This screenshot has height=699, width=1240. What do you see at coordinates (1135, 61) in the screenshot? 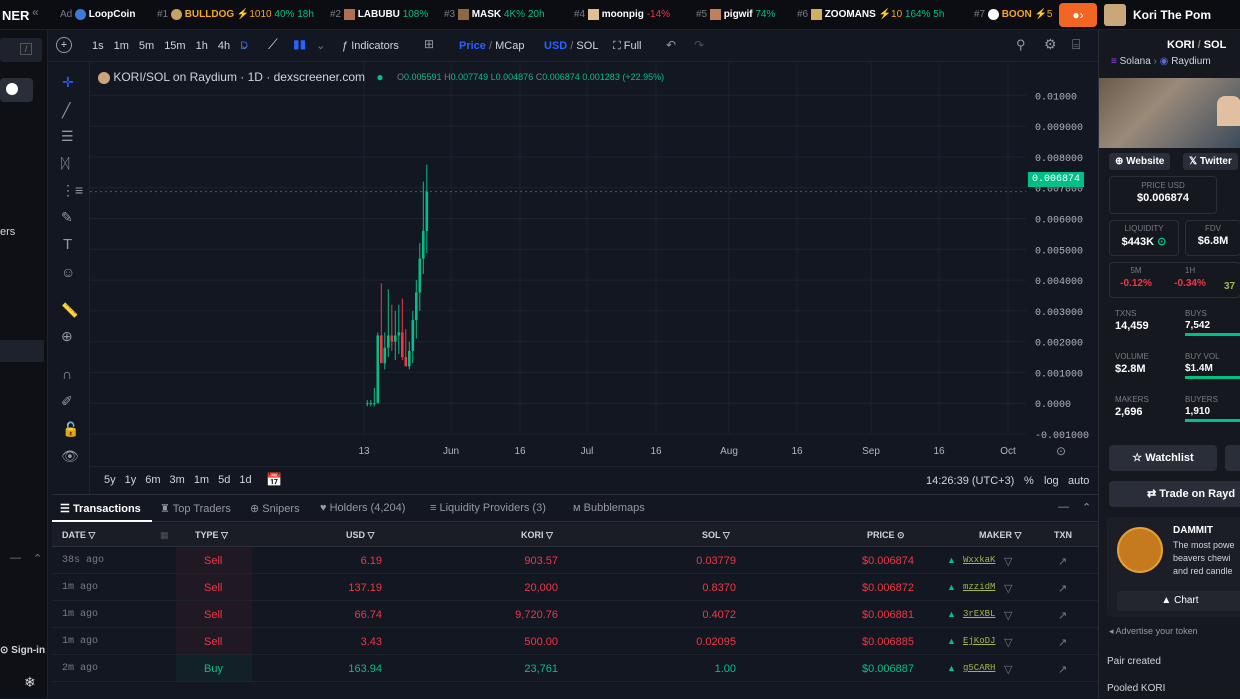
I see `chain-name: Solana` at bounding box center [1135, 61].